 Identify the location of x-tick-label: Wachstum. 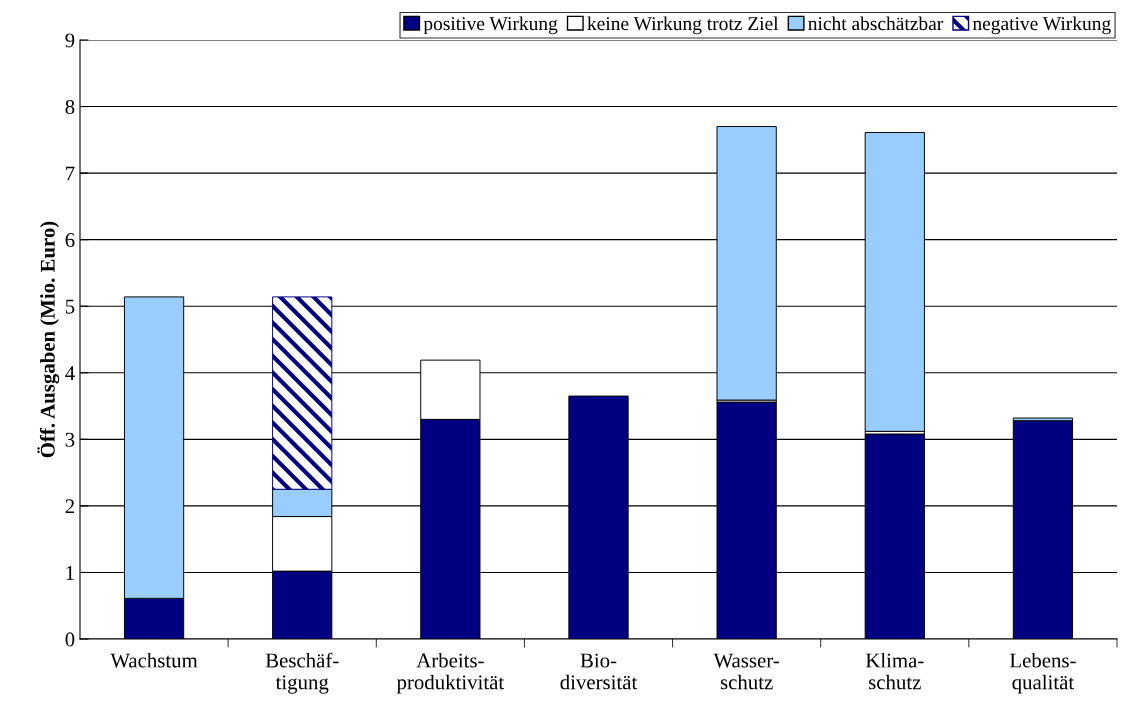
(154, 660).